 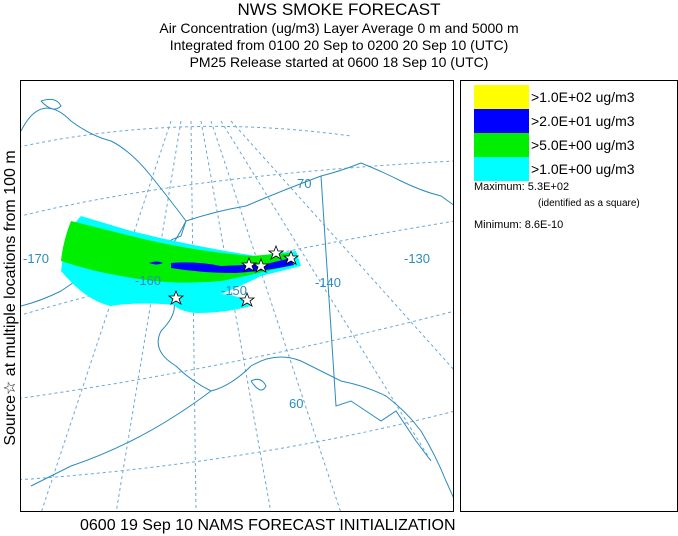 I want to click on plume-band-1b, so click(x=211, y=302).